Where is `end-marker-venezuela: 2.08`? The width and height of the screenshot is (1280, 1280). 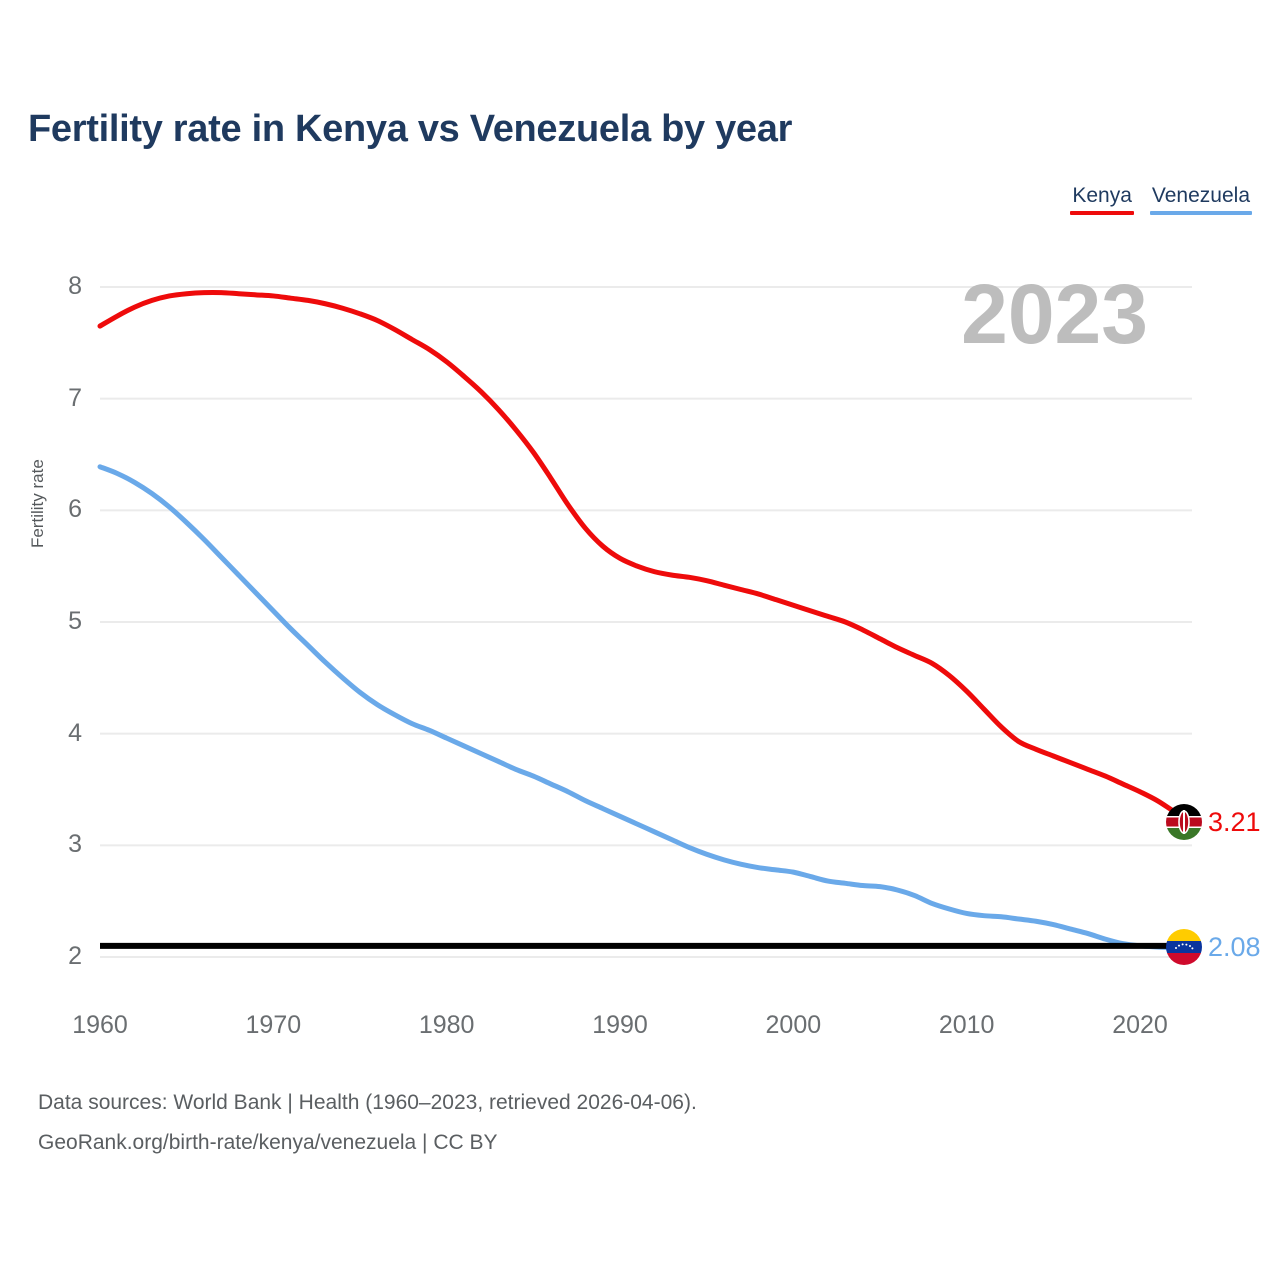 end-marker-venezuela: 2.08 is located at coordinates (1213, 947).